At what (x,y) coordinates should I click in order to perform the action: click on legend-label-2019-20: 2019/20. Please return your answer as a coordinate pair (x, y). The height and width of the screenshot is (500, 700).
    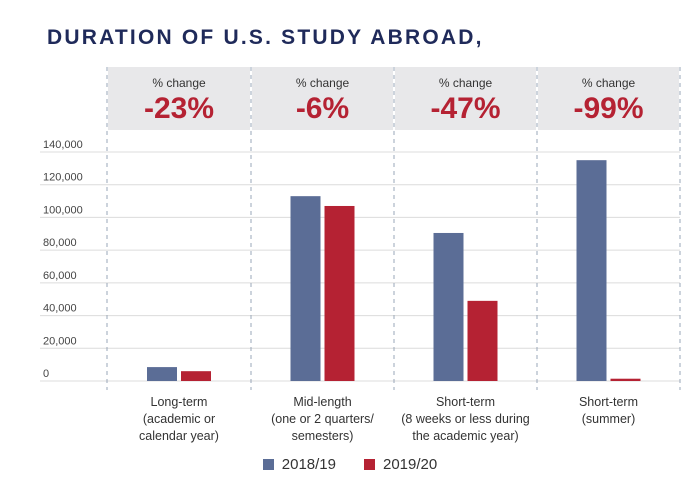
    Looking at the image, I should click on (410, 464).